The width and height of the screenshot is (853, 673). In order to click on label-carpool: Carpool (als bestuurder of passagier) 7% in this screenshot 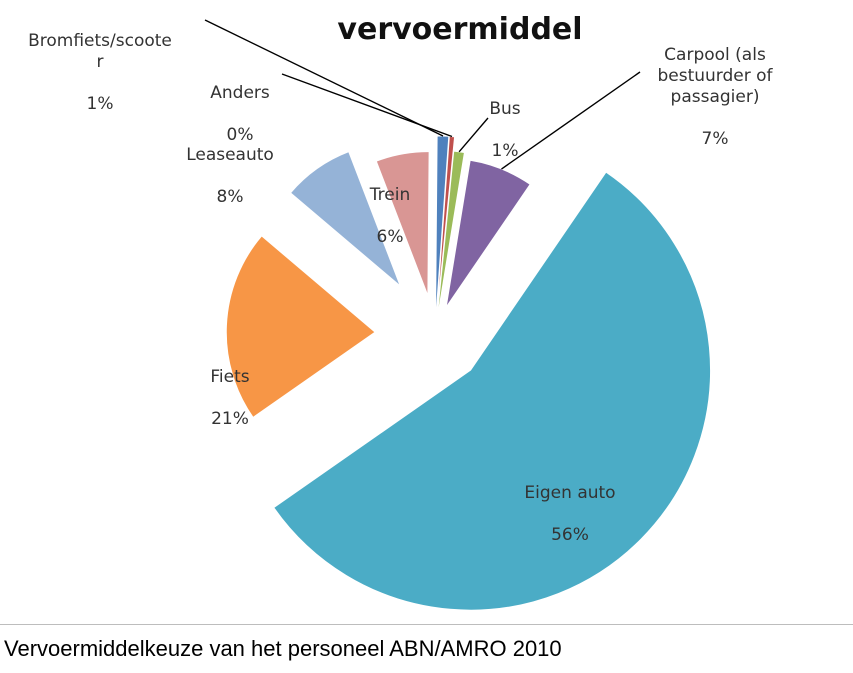, I will do `click(715, 97)`.